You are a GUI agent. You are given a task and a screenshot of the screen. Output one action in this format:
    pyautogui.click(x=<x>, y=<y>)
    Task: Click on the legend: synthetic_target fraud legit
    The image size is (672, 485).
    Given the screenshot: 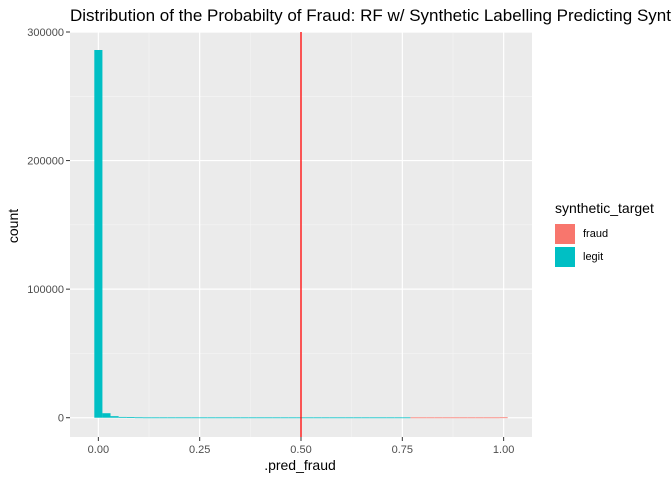 What is the action you would take?
    pyautogui.click(x=604, y=234)
    